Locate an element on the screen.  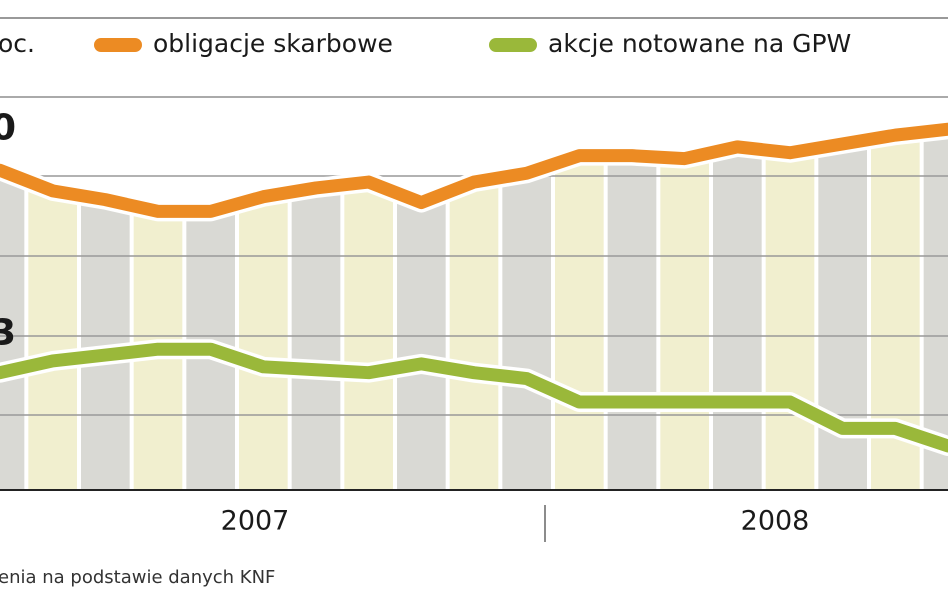
legend-label: akcje notowane na GPW is located at coordinates (699, 43).